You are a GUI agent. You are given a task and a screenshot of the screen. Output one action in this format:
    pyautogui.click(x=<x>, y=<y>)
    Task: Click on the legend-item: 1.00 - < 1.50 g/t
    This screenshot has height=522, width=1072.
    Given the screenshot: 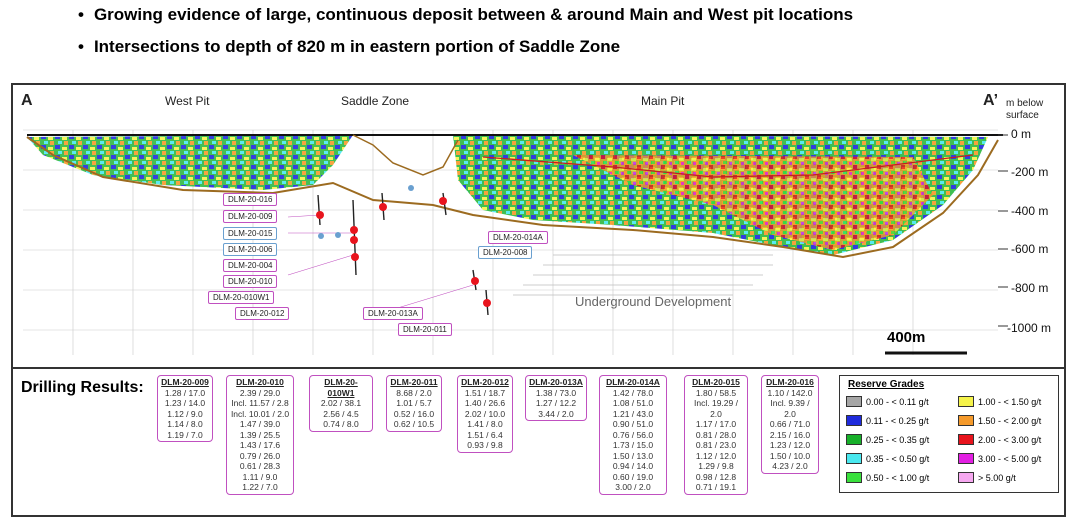 What is the action you would take?
    pyautogui.click(x=999, y=401)
    